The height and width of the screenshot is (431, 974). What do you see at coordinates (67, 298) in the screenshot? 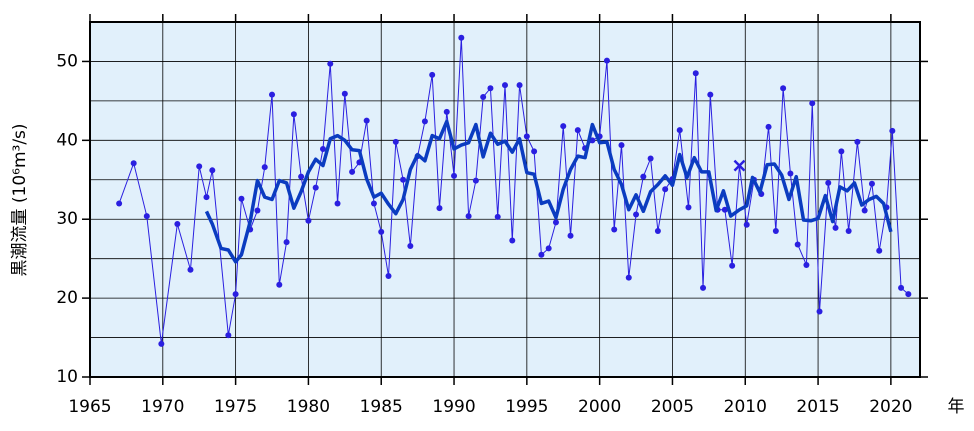
I see `y-tick-label: 20` at bounding box center [67, 298].